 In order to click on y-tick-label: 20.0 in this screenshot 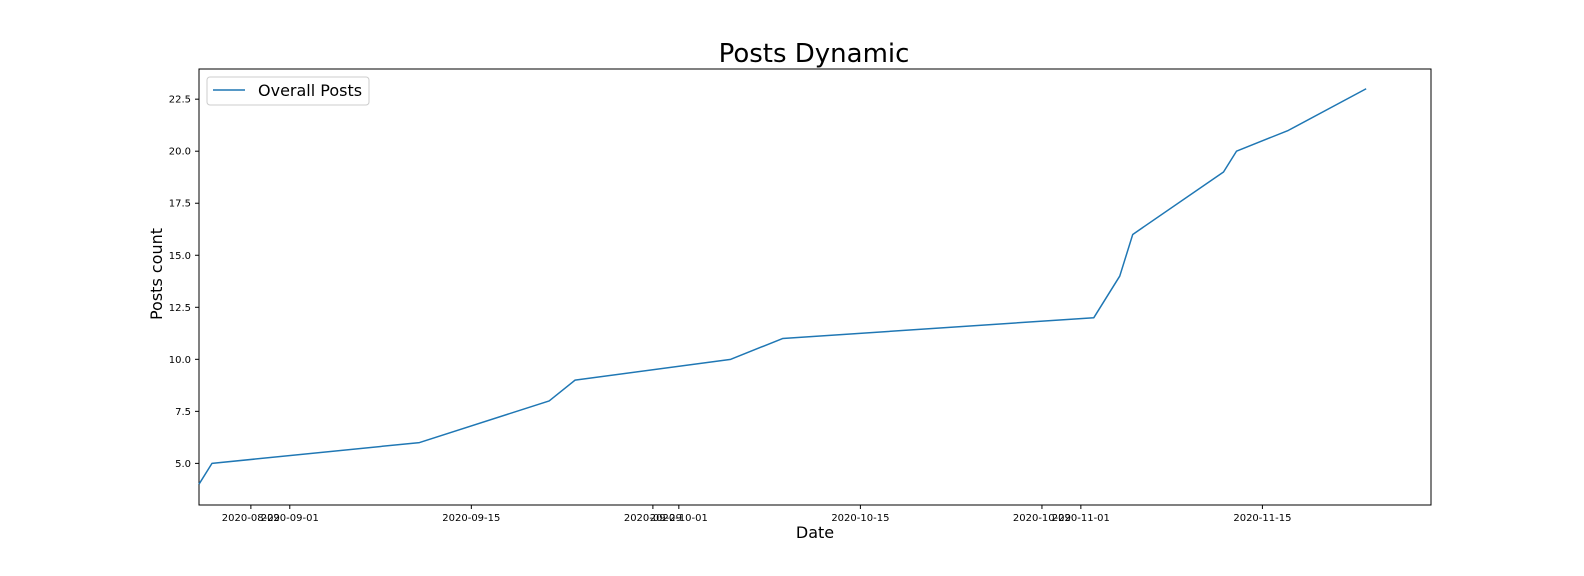, I will do `click(180, 152)`.